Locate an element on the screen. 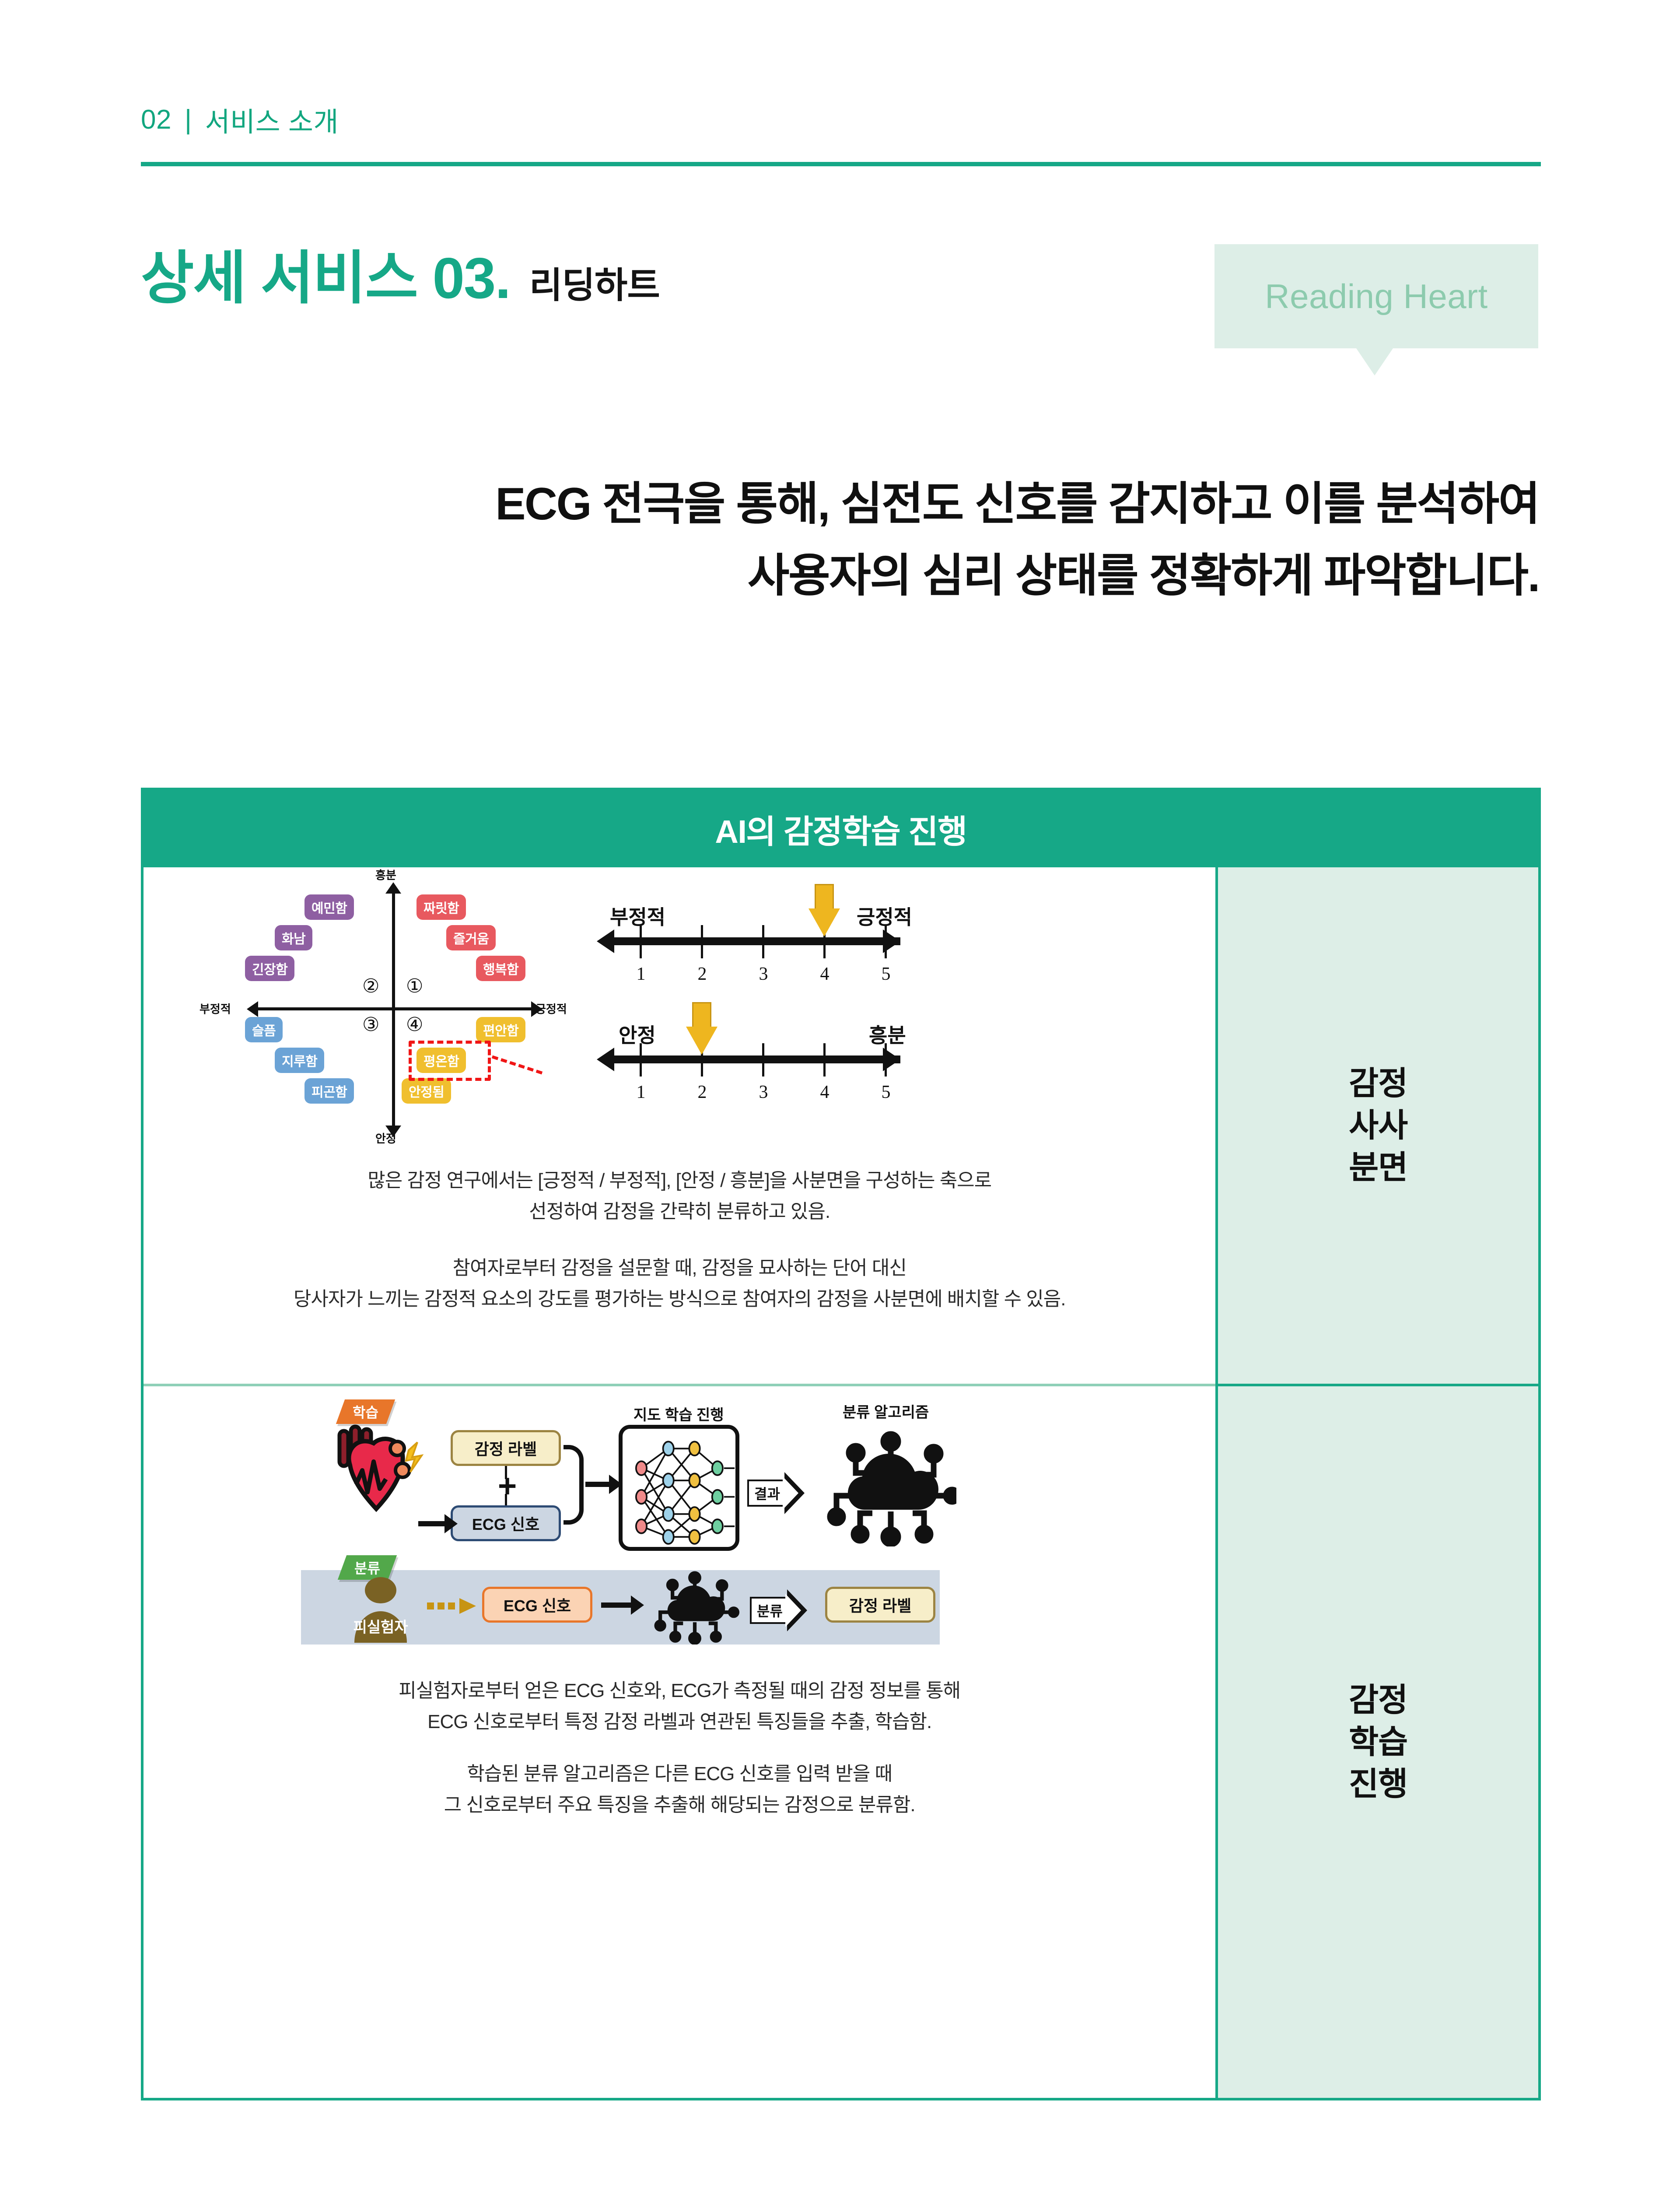  status-badge-label: Reading Heart is located at coordinates (1376, 296).